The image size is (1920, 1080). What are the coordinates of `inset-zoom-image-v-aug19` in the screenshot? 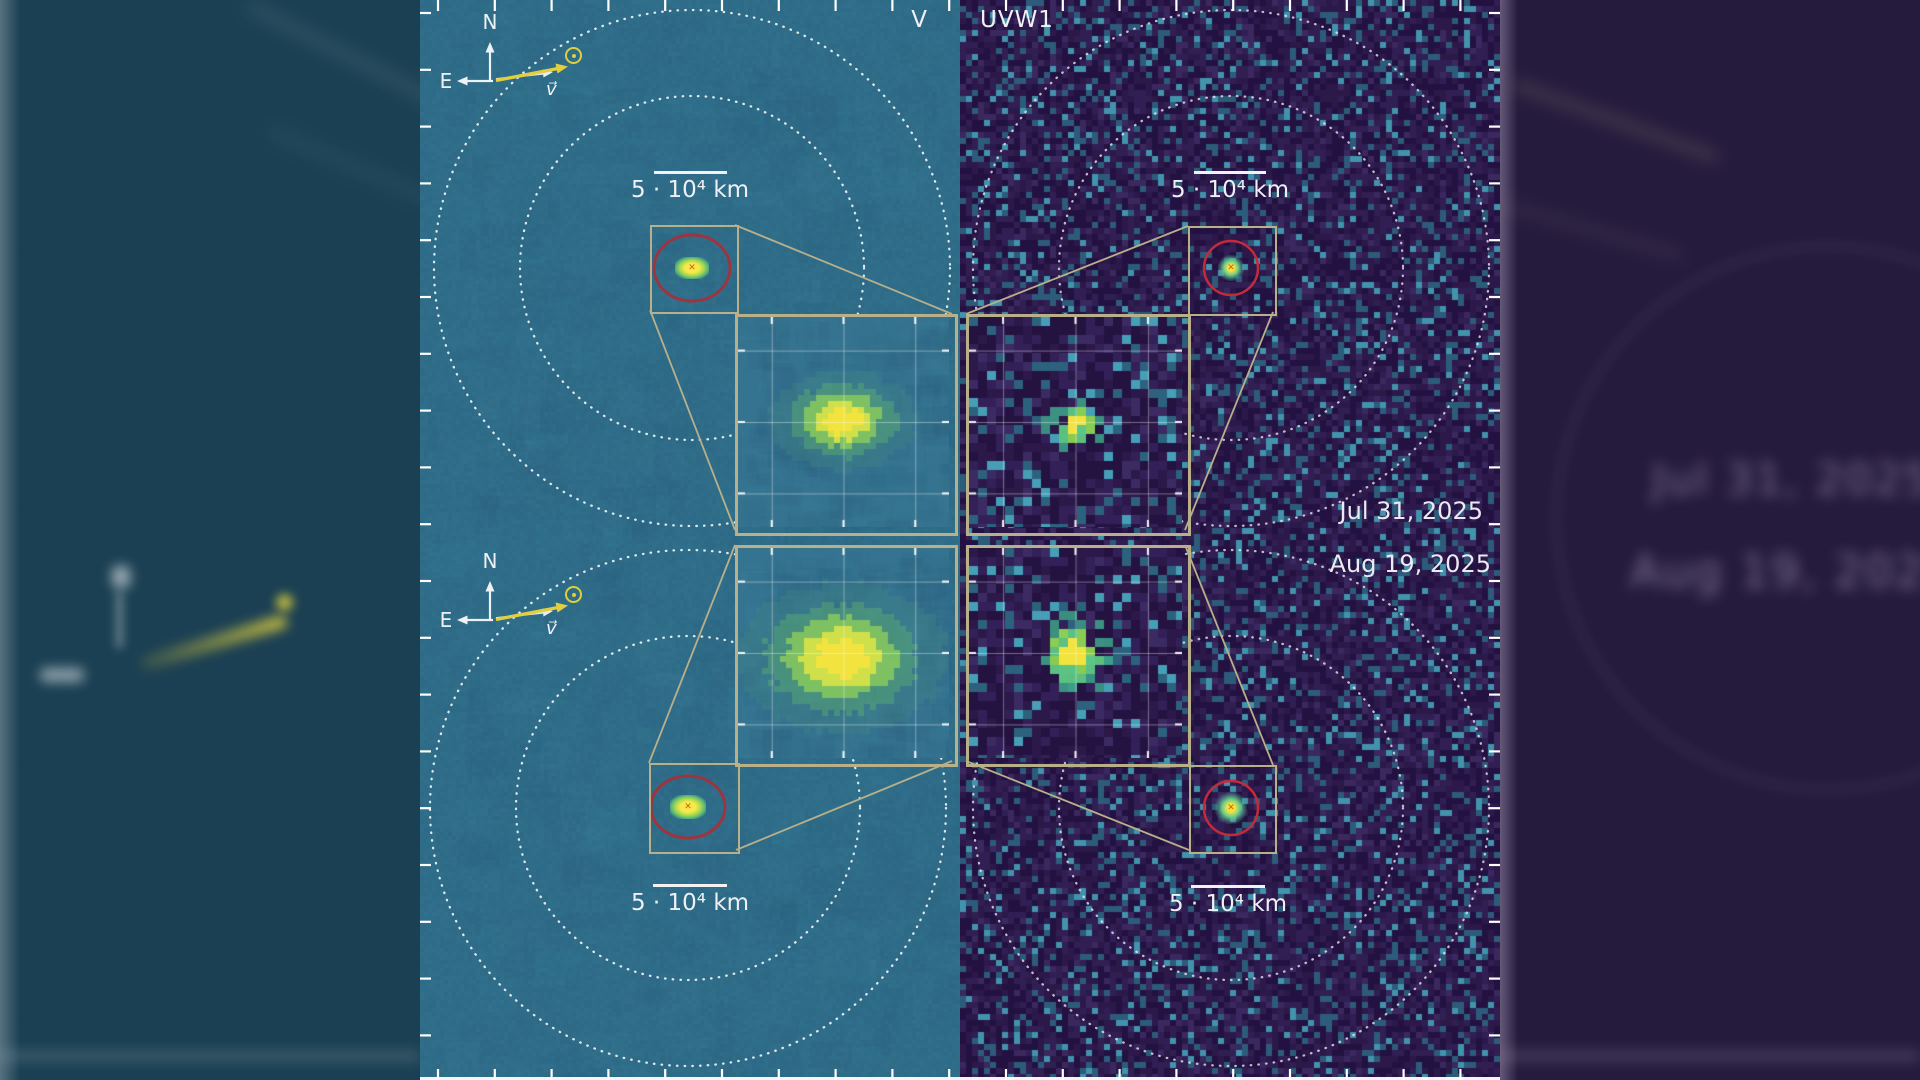 It's located at (843, 653).